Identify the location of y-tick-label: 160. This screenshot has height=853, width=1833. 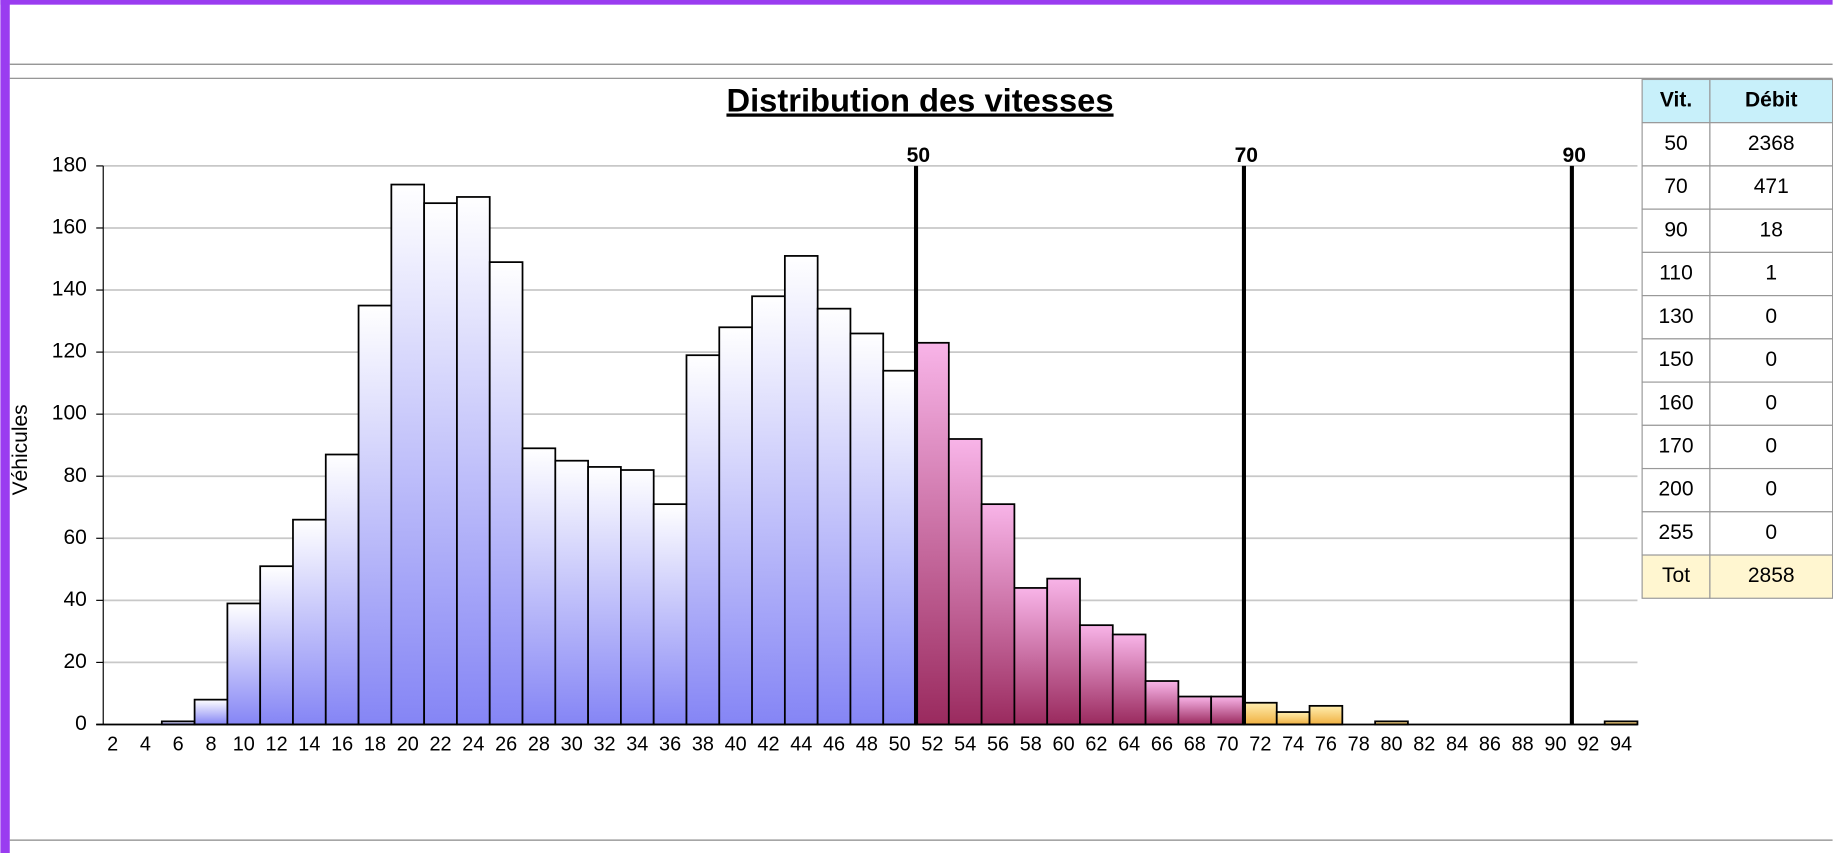
(69, 227).